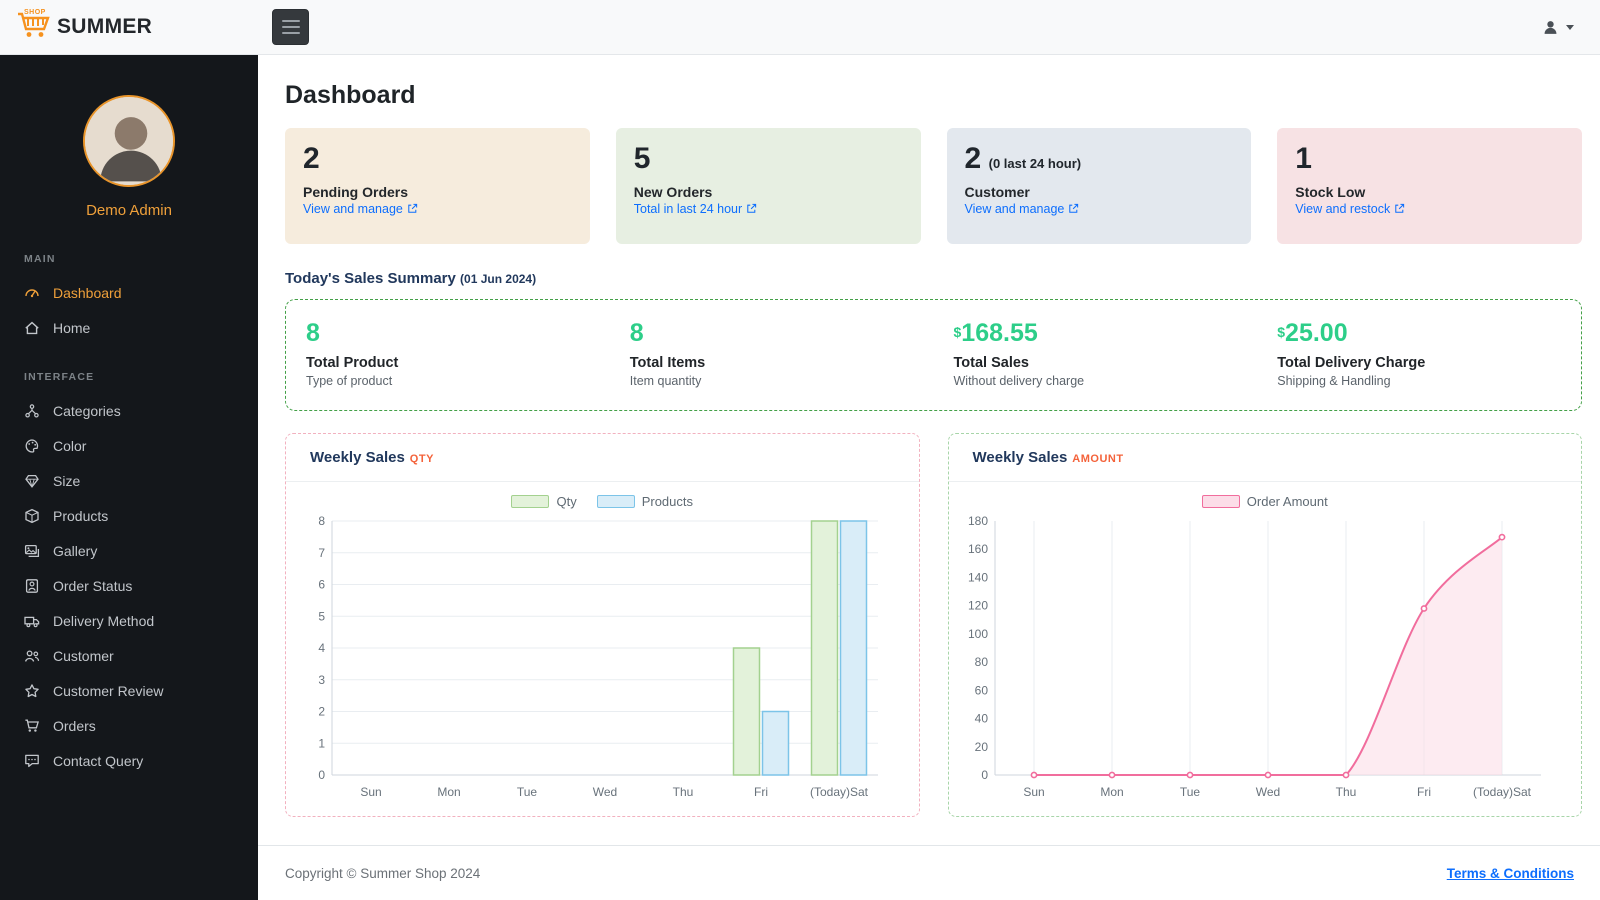 This screenshot has height=900, width=1600. What do you see at coordinates (129, 550) in the screenshot?
I see `sidebar-item-gallery: Gallery` at bounding box center [129, 550].